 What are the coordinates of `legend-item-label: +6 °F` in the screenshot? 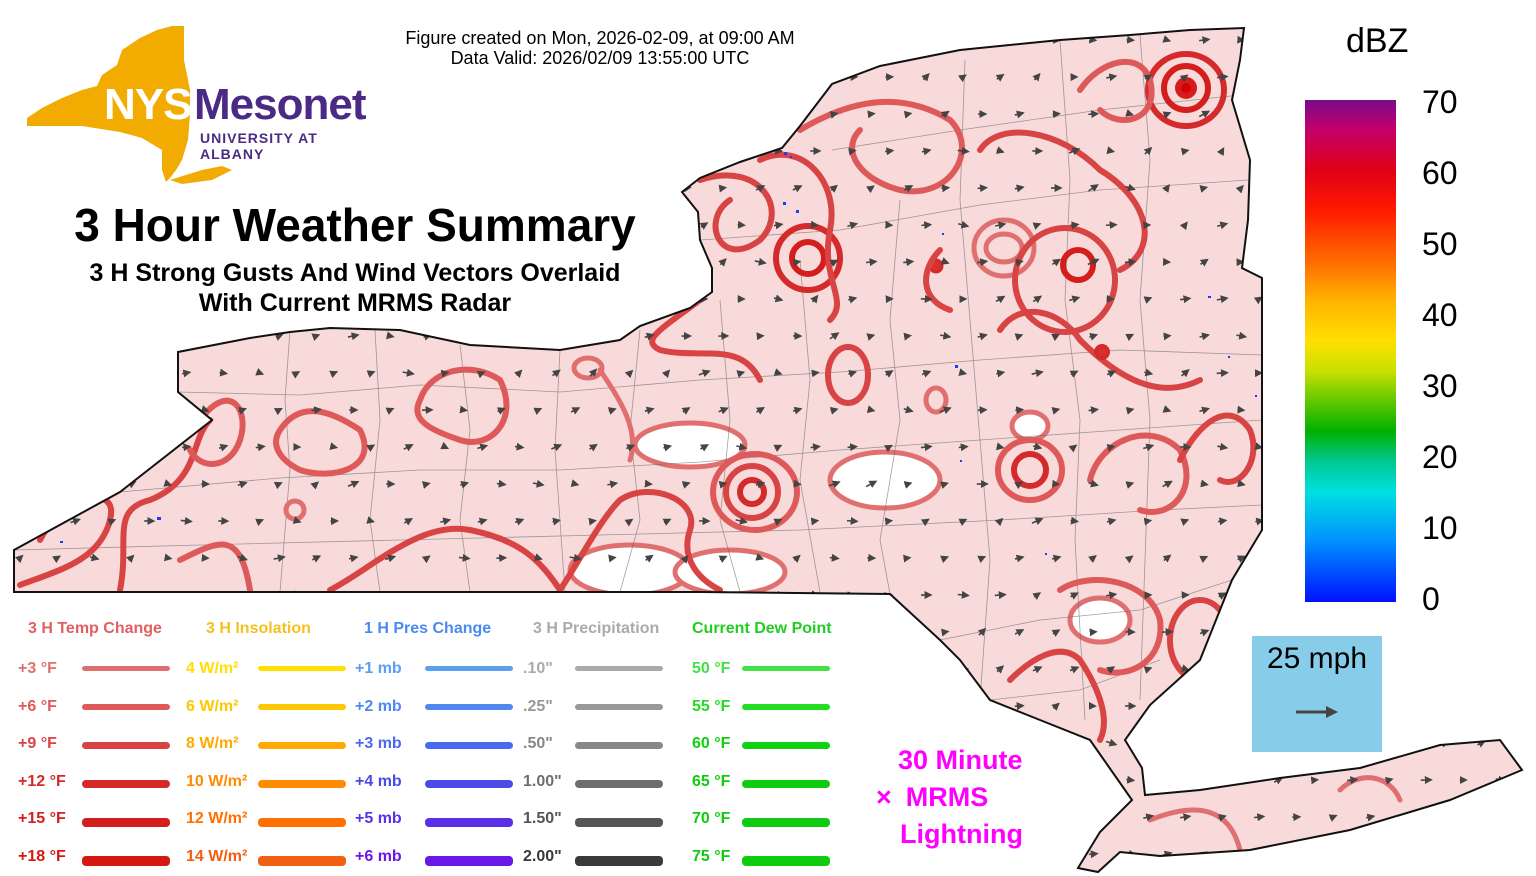 It's located at (37, 706).